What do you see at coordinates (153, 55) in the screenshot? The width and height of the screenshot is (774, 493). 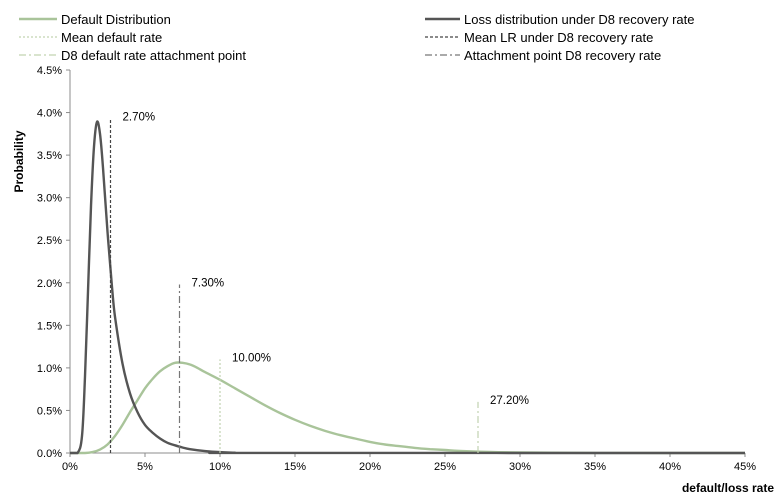 I see `legend-entry: D8 default rate attachment point` at bounding box center [153, 55].